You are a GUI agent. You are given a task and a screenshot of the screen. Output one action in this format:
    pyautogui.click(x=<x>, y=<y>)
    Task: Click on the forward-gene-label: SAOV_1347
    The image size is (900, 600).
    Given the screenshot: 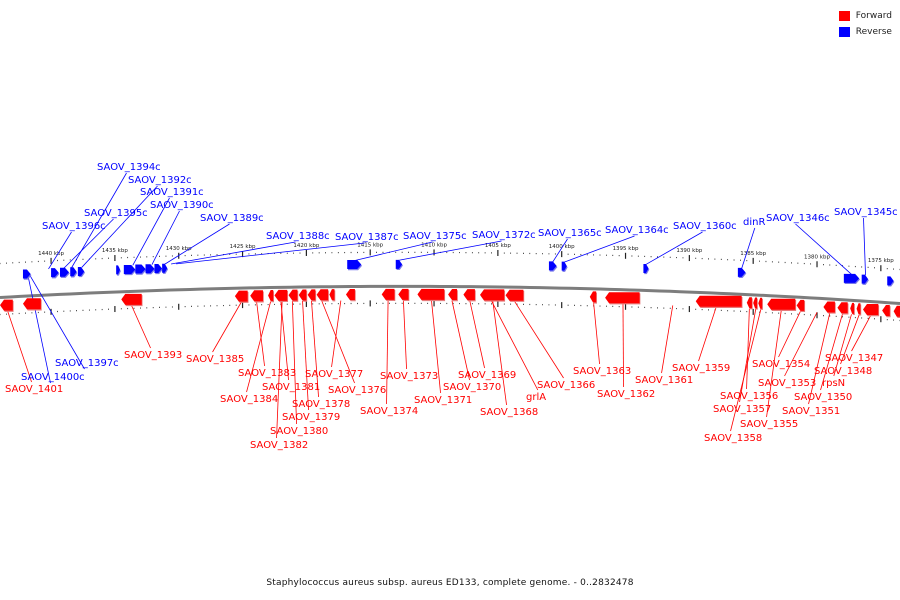 What is the action you would take?
    pyautogui.click(x=854, y=358)
    